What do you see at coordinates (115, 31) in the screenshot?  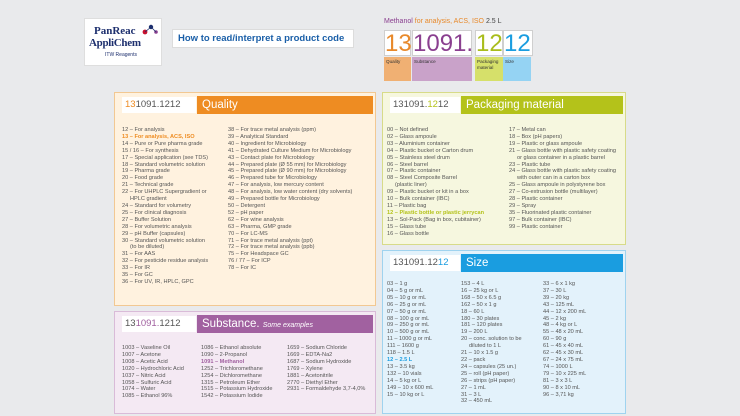 I see `logo-brand-line1: PanReac` at bounding box center [115, 31].